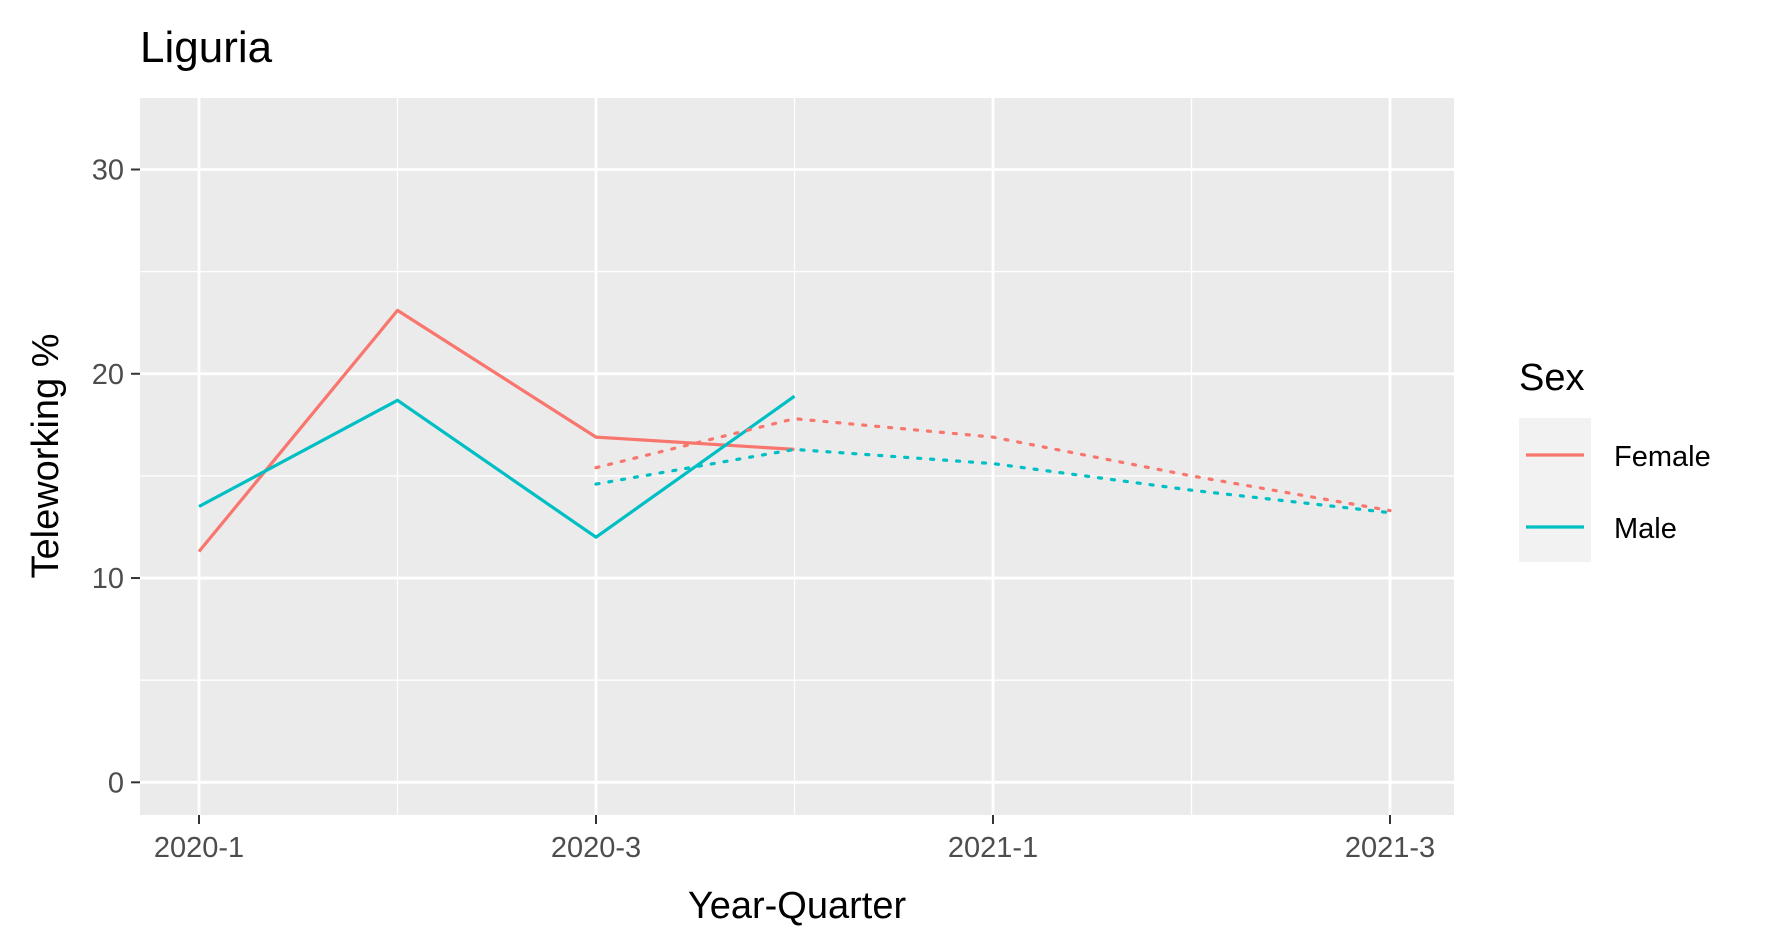 This screenshot has width=1771, height=944. I want to click on series-line-female-solid, so click(496, 430).